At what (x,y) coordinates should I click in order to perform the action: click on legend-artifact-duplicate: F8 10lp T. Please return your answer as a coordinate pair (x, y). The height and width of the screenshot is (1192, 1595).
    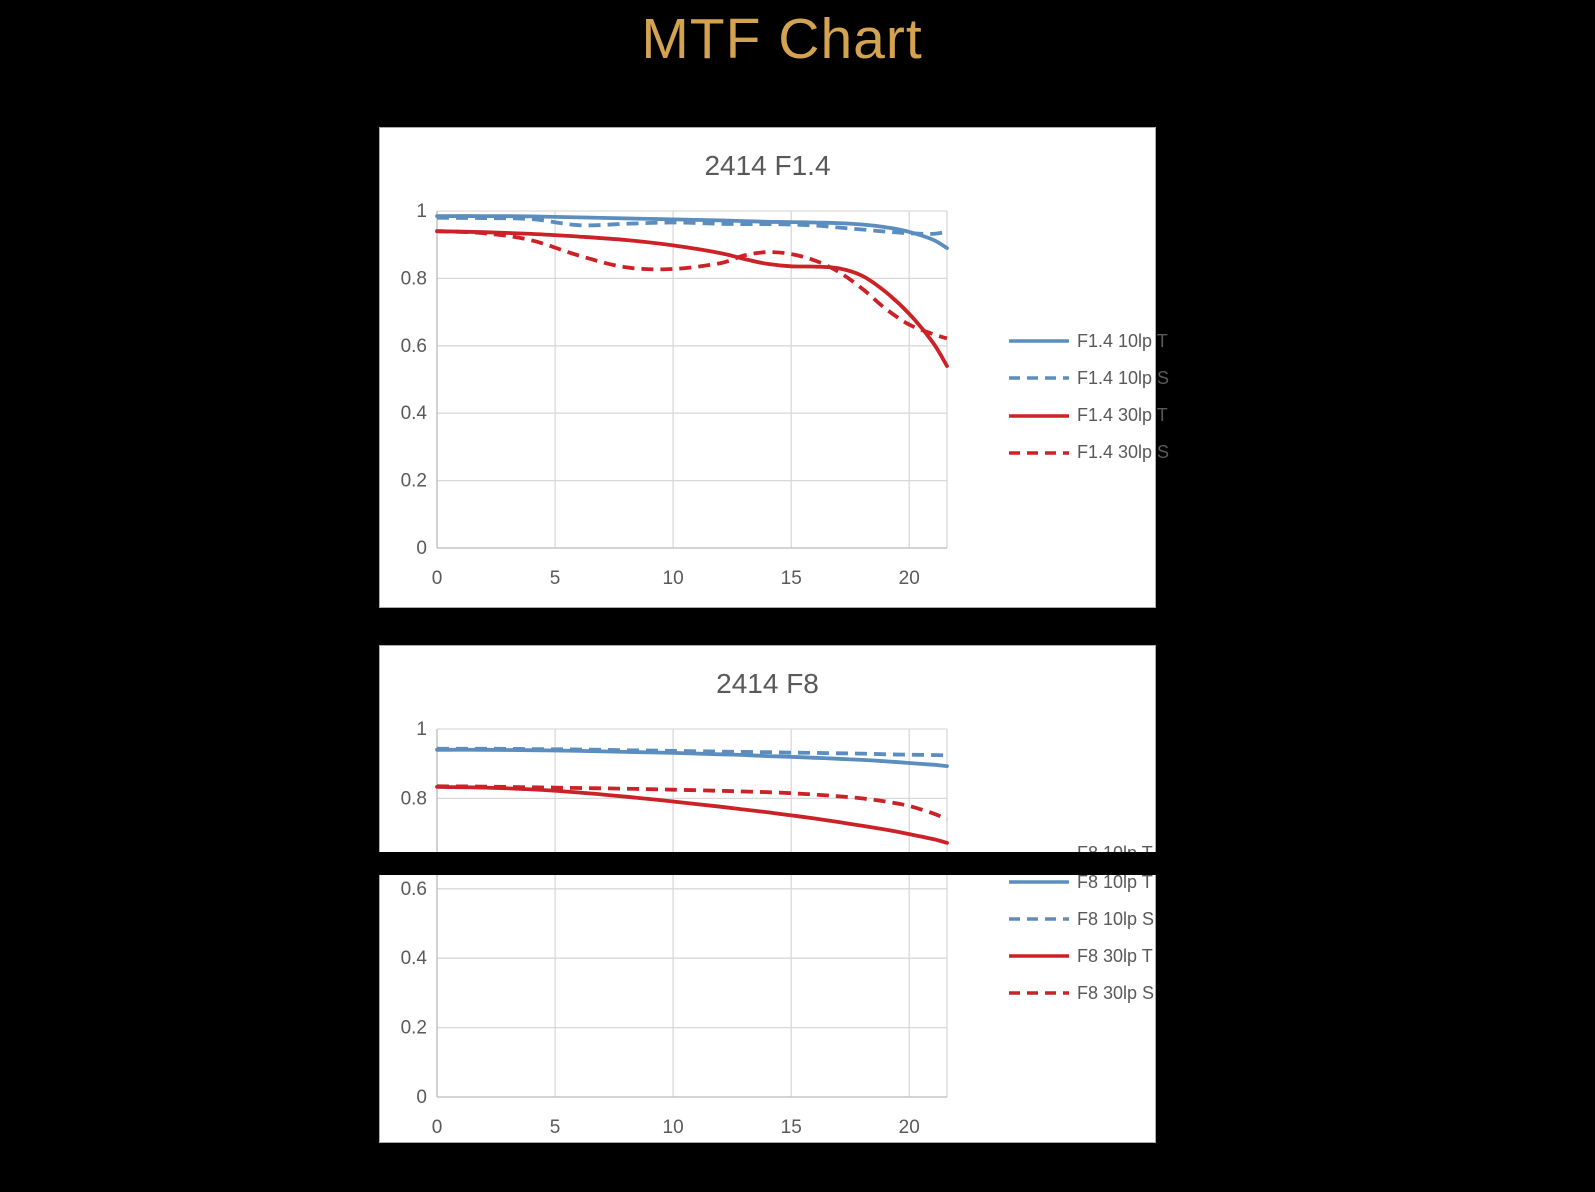
    Looking at the image, I should click on (1115, 847).